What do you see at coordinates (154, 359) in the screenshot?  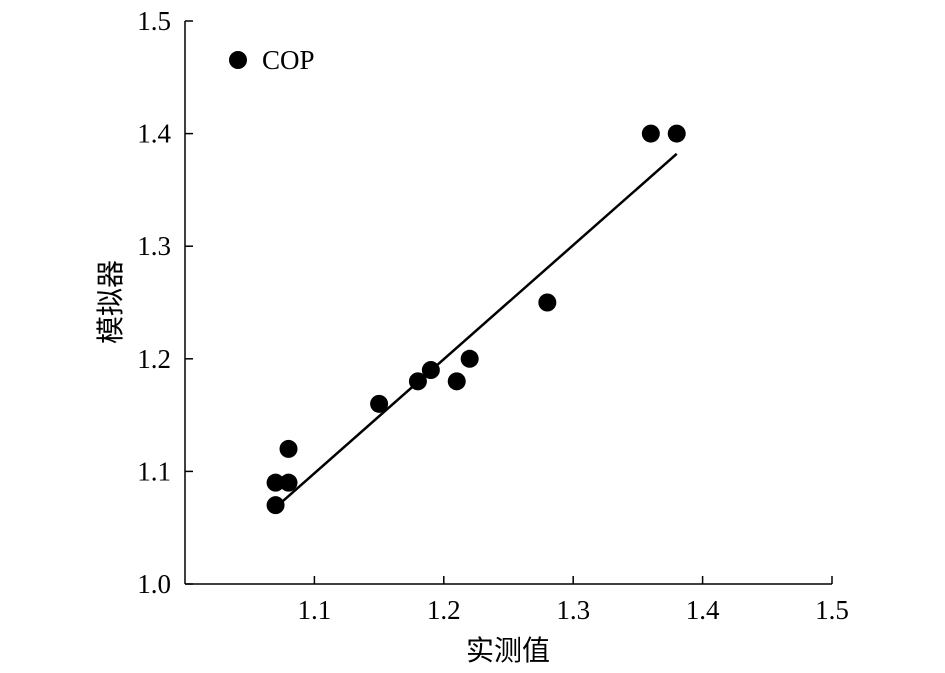 I see `y-tick-label: 1.2` at bounding box center [154, 359].